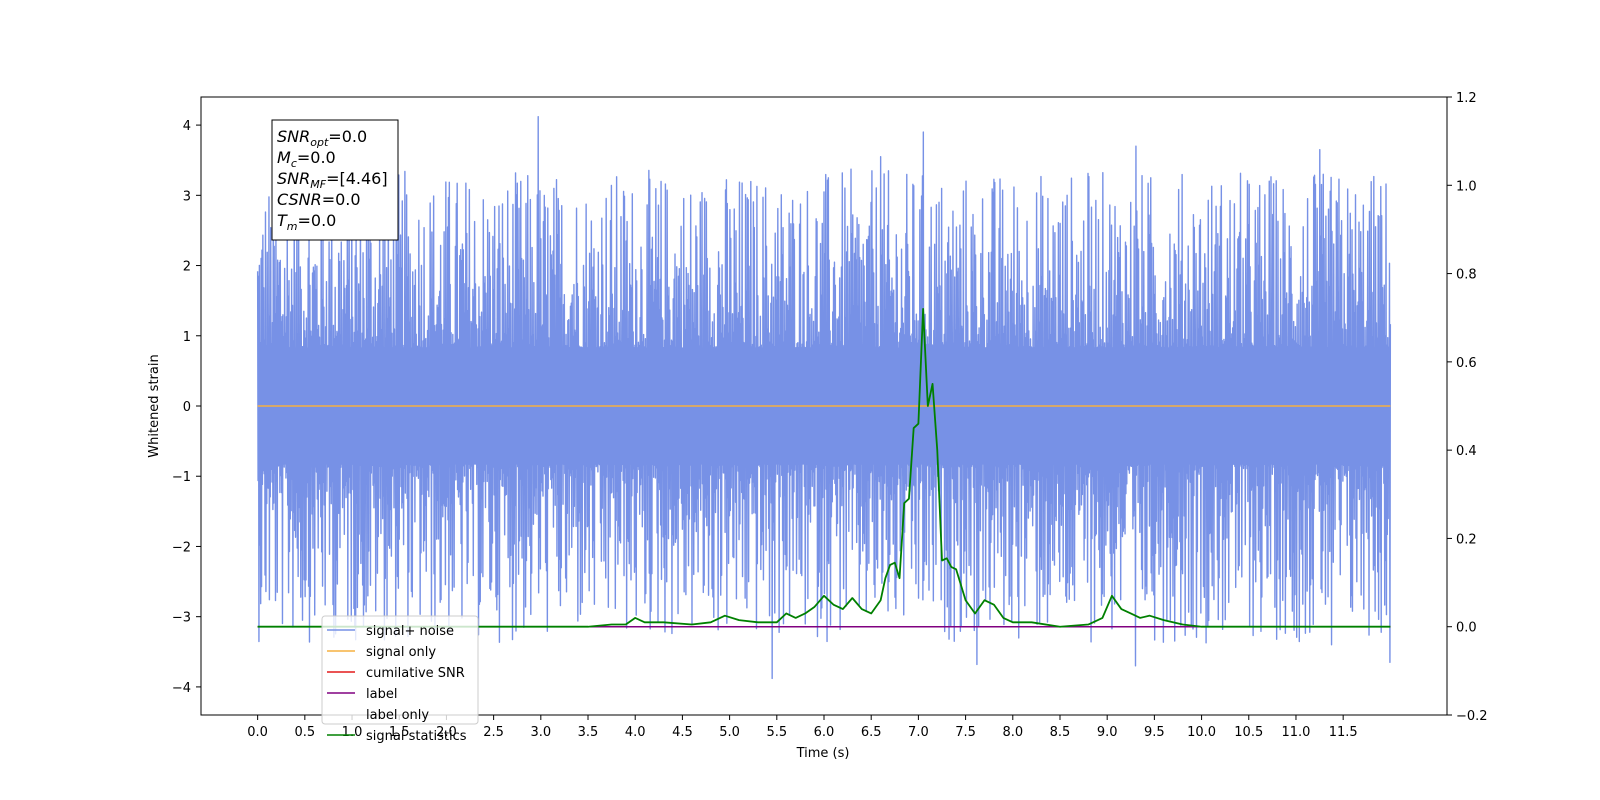 The image size is (1600, 800). I want to click on x-tick-label: 8.0, so click(1012, 732).